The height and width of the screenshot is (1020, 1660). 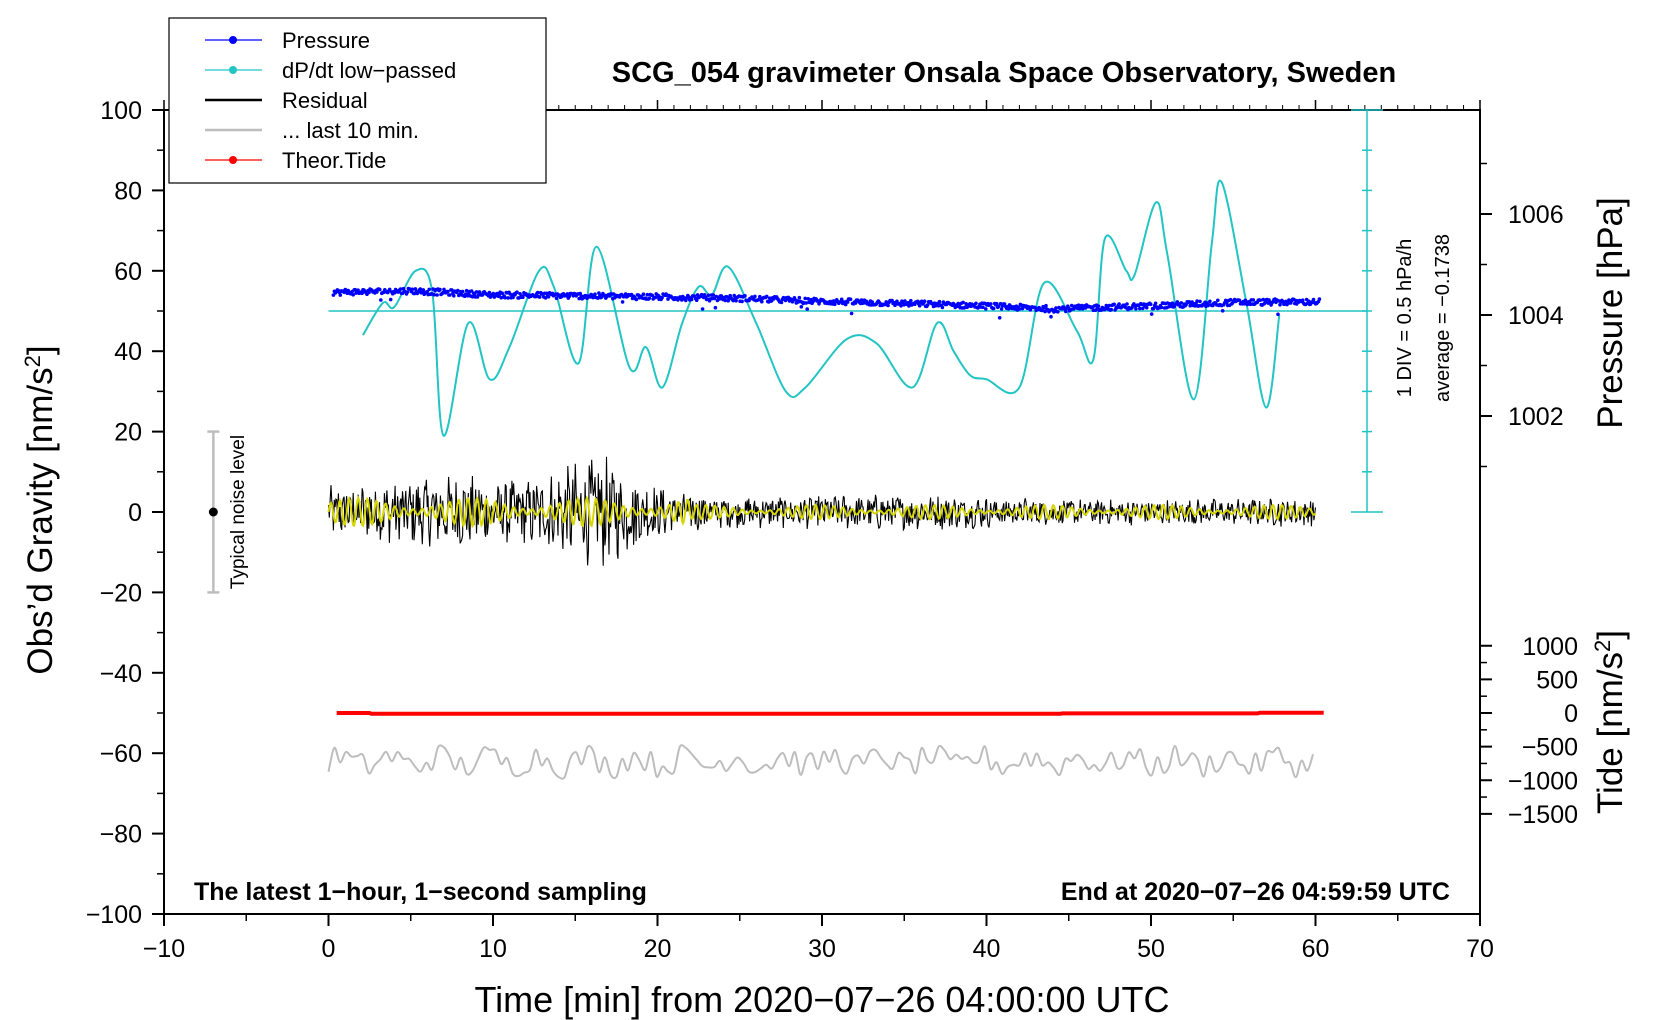 What do you see at coordinates (128, 352) in the screenshot?
I see `y-tick-label: 40` at bounding box center [128, 352].